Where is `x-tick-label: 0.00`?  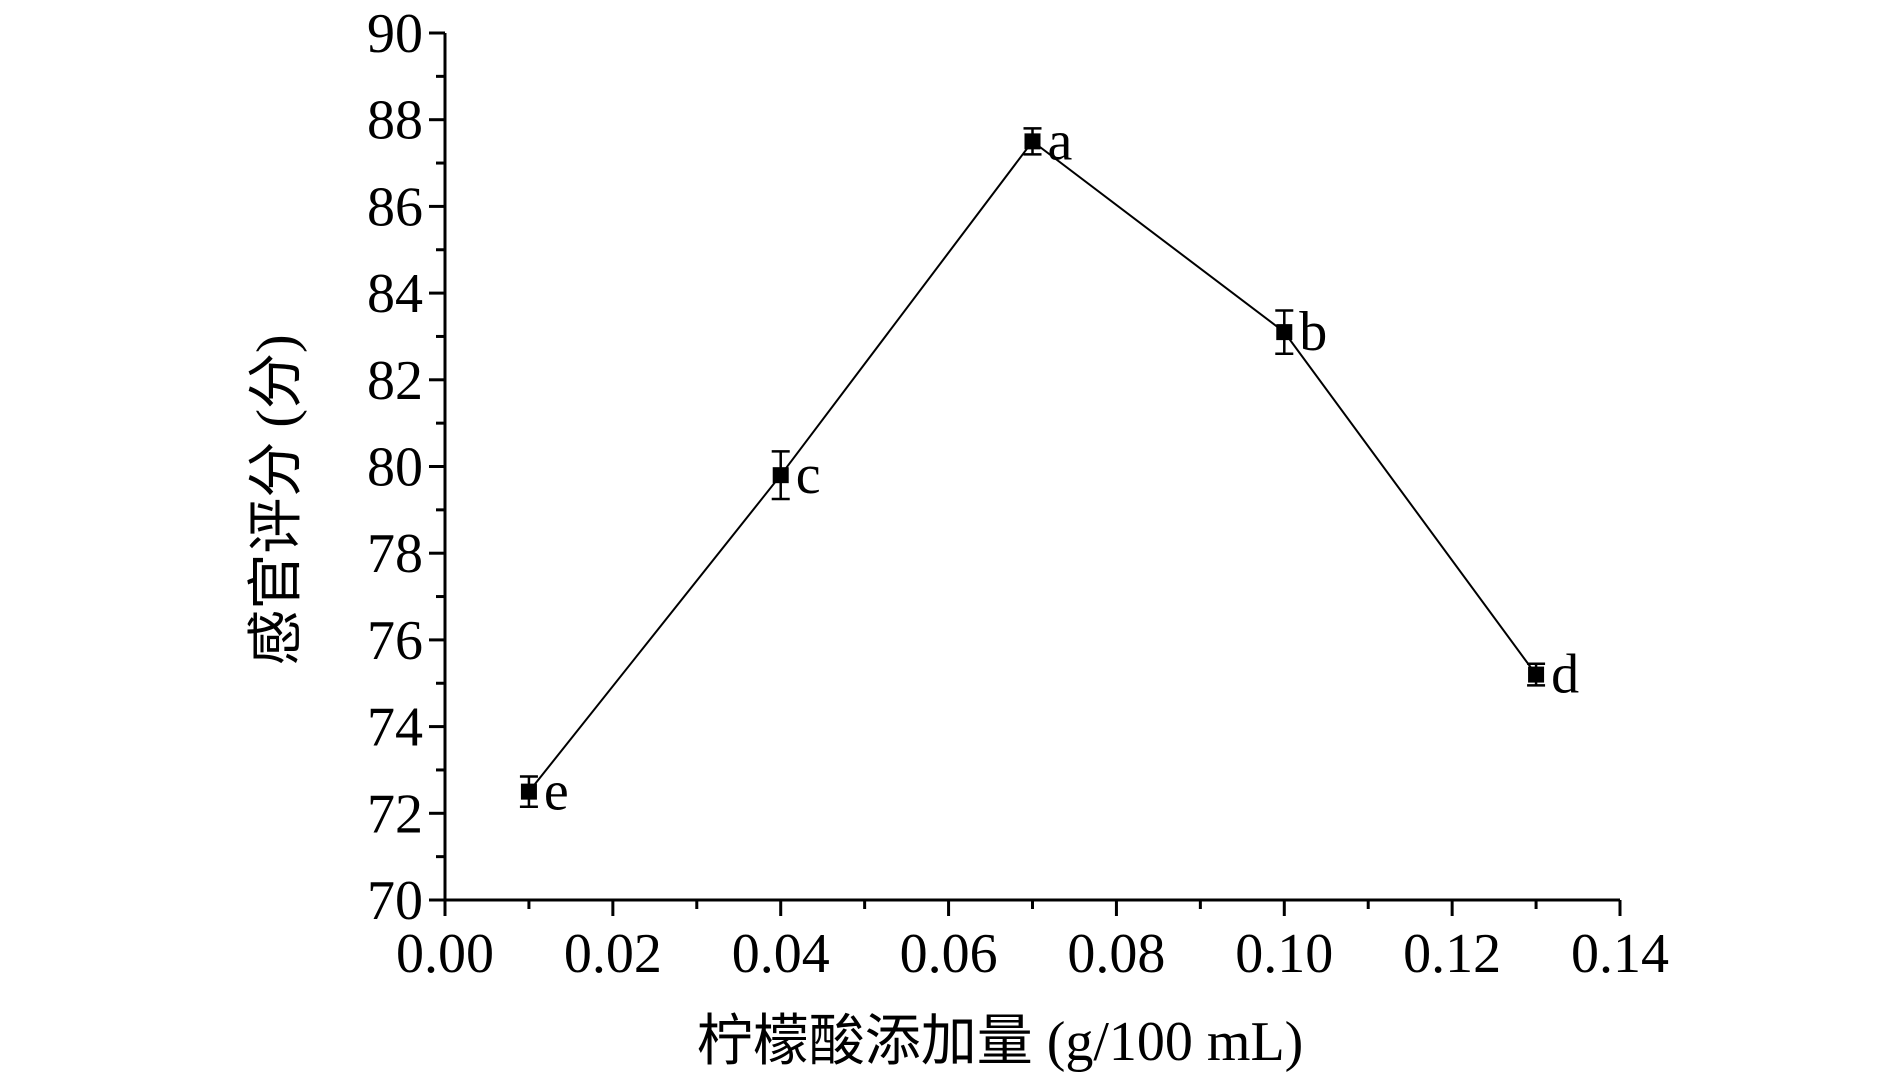 x-tick-label: 0.00 is located at coordinates (445, 954).